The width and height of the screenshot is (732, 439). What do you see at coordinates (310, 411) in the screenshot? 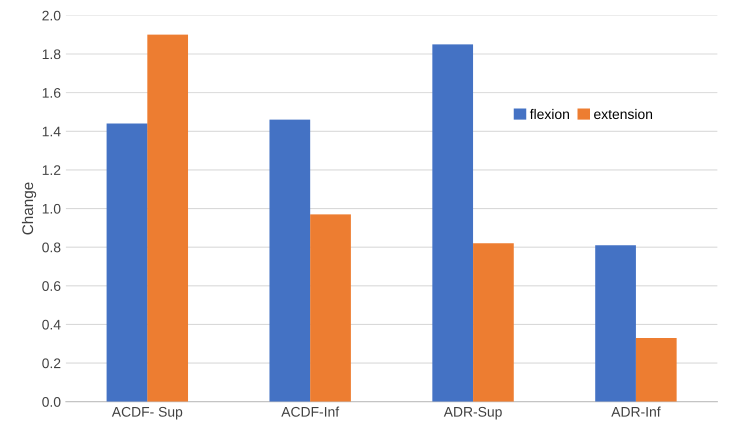
I see `x-tick-label: ACDF-Inf` at bounding box center [310, 411].